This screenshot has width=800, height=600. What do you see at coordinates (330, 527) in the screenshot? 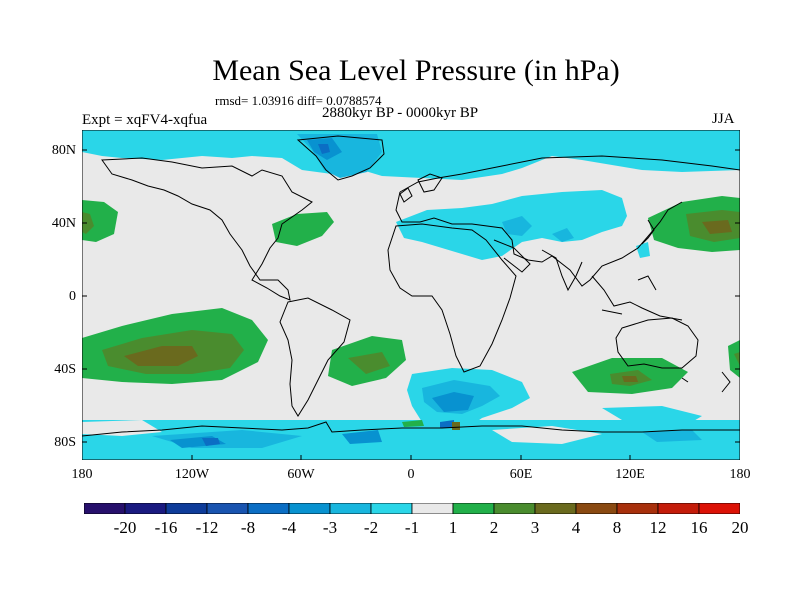
I see `colorbar-label: -3` at bounding box center [330, 527].